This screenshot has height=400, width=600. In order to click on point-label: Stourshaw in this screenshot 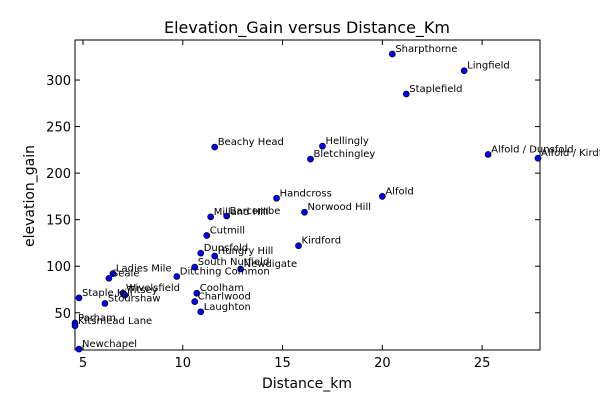, I will do `click(134, 298)`.